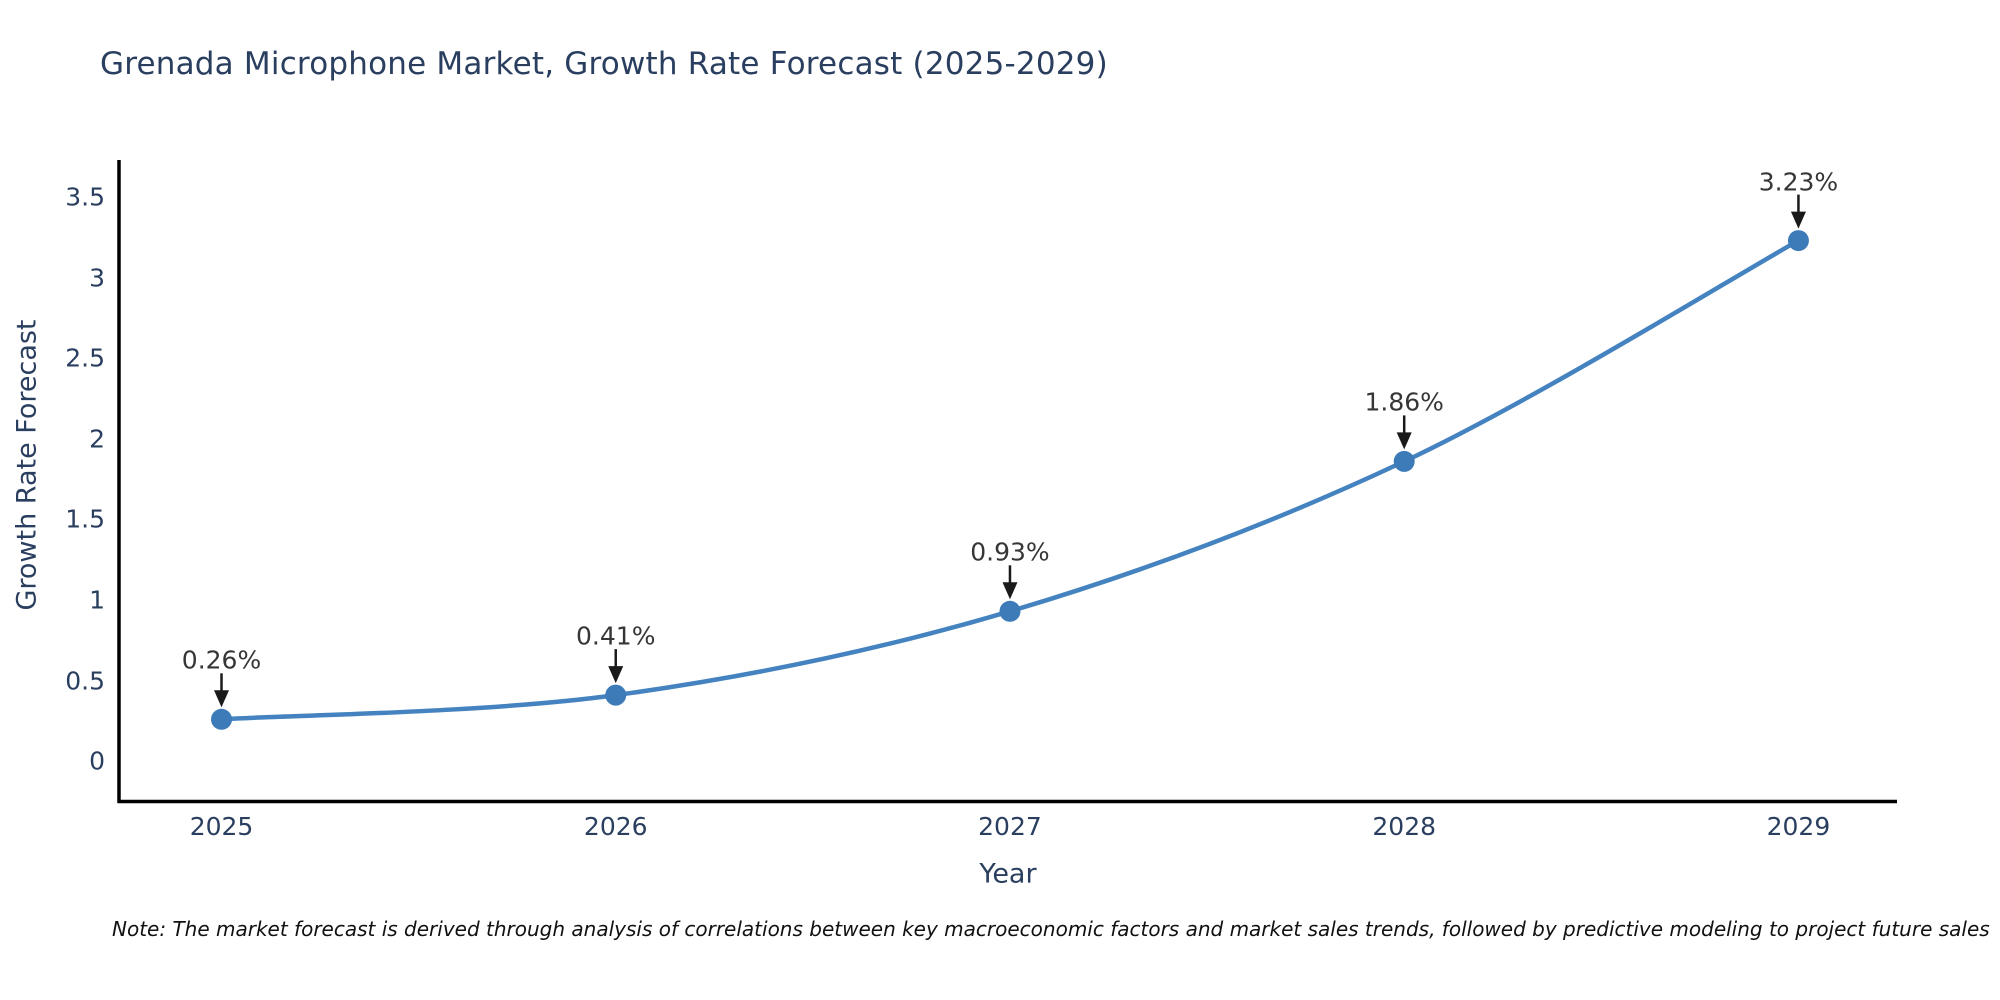 Image resolution: width=2000 pixels, height=1000 pixels. What do you see at coordinates (1010, 826) in the screenshot?
I see `x-tick-label: 2027` at bounding box center [1010, 826].